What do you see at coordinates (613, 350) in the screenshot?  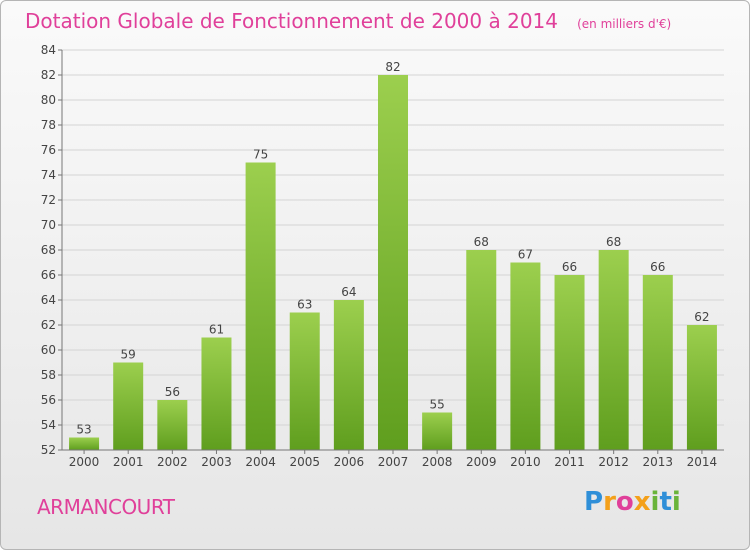 I see `bar-2012` at bounding box center [613, 350].